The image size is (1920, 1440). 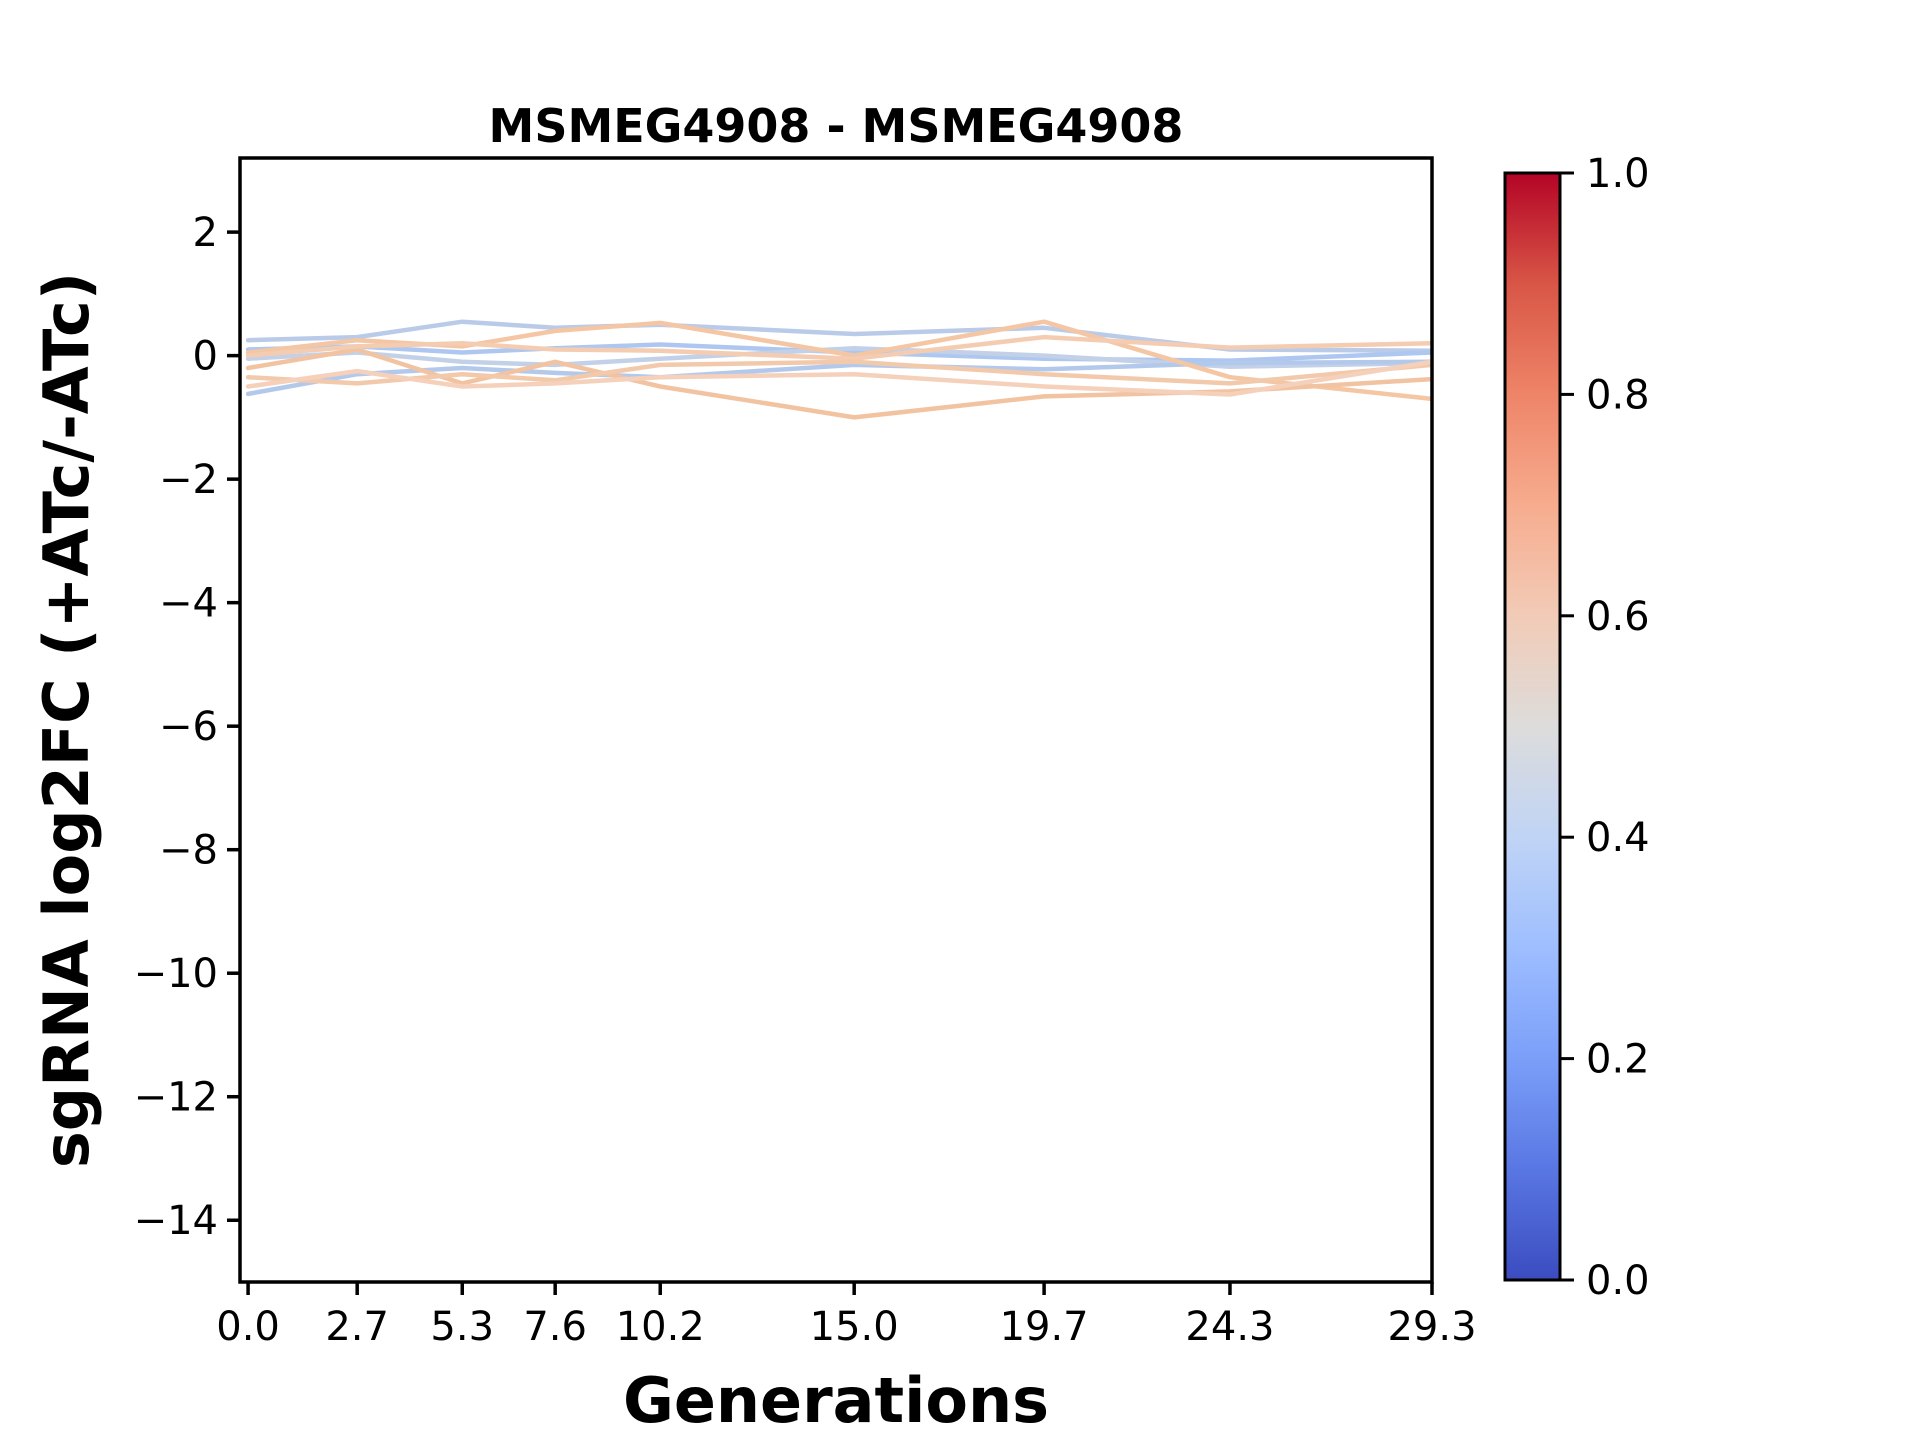 What do you see at coordinates (1605, 727) in the screenshot?
I see `colorbar-ticks: 0.0 0.2 0.4 0.6 0.8 1.0` at bounding box center [1605, 727].